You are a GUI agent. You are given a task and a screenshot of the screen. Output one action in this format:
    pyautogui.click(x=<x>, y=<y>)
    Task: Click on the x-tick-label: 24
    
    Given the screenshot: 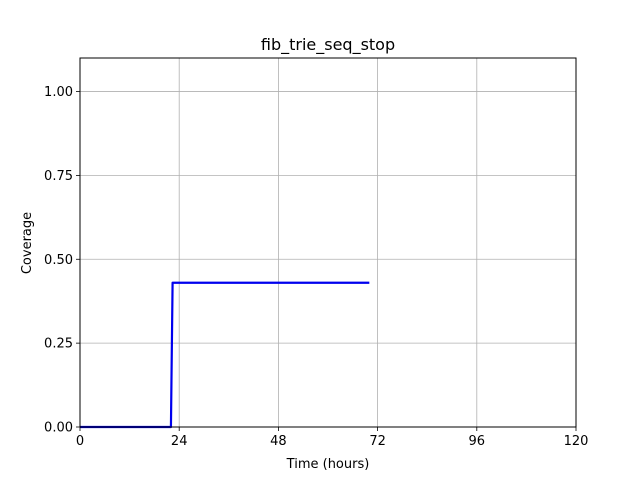 What is the action you would take?
    pyautogui.click(x=179, y=441)
    